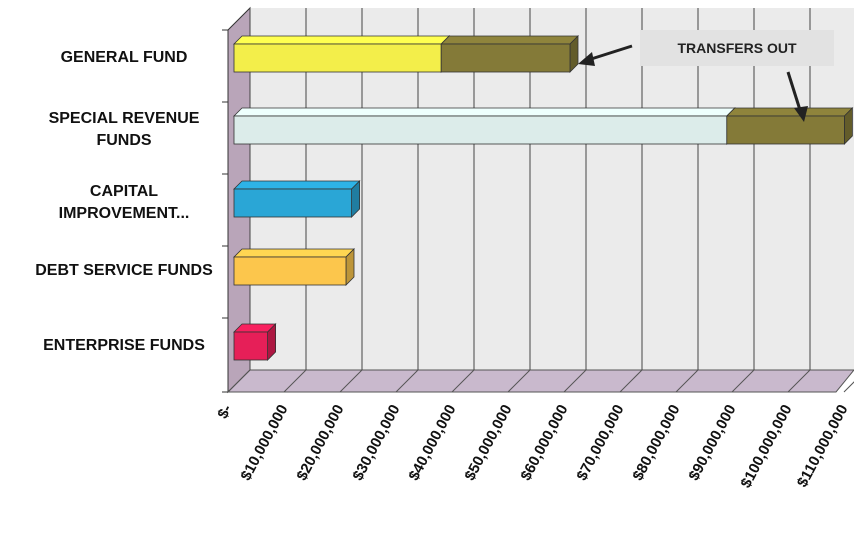 The image size is (854, 537). Describe the element at coordinates (823, 446) in the screenshot. I see `x-tick-label: $110,000,000` at that location.